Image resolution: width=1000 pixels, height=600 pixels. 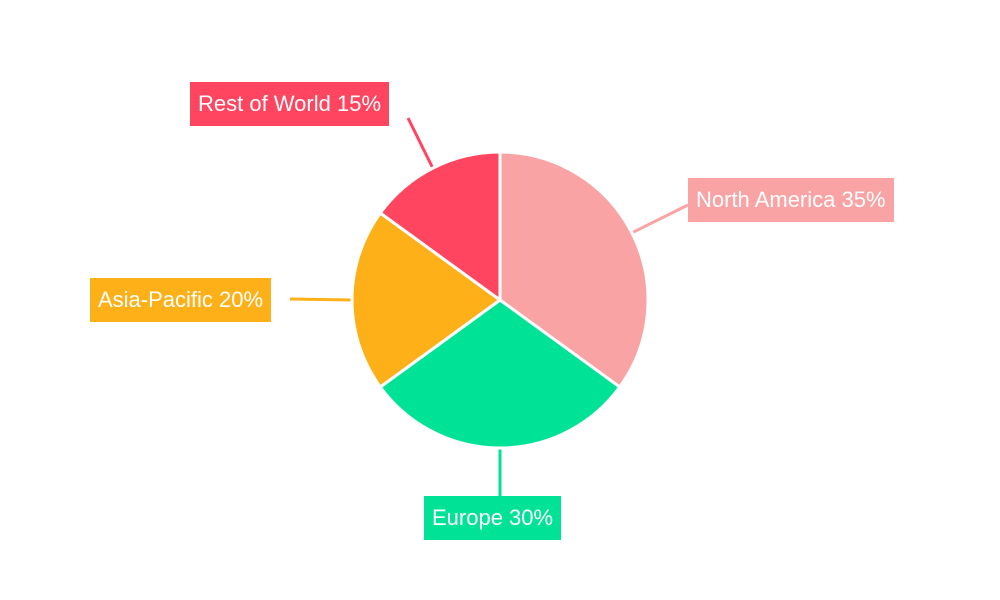 I want to click on label-europe: Europe 30%, so click(x=493, y=518).